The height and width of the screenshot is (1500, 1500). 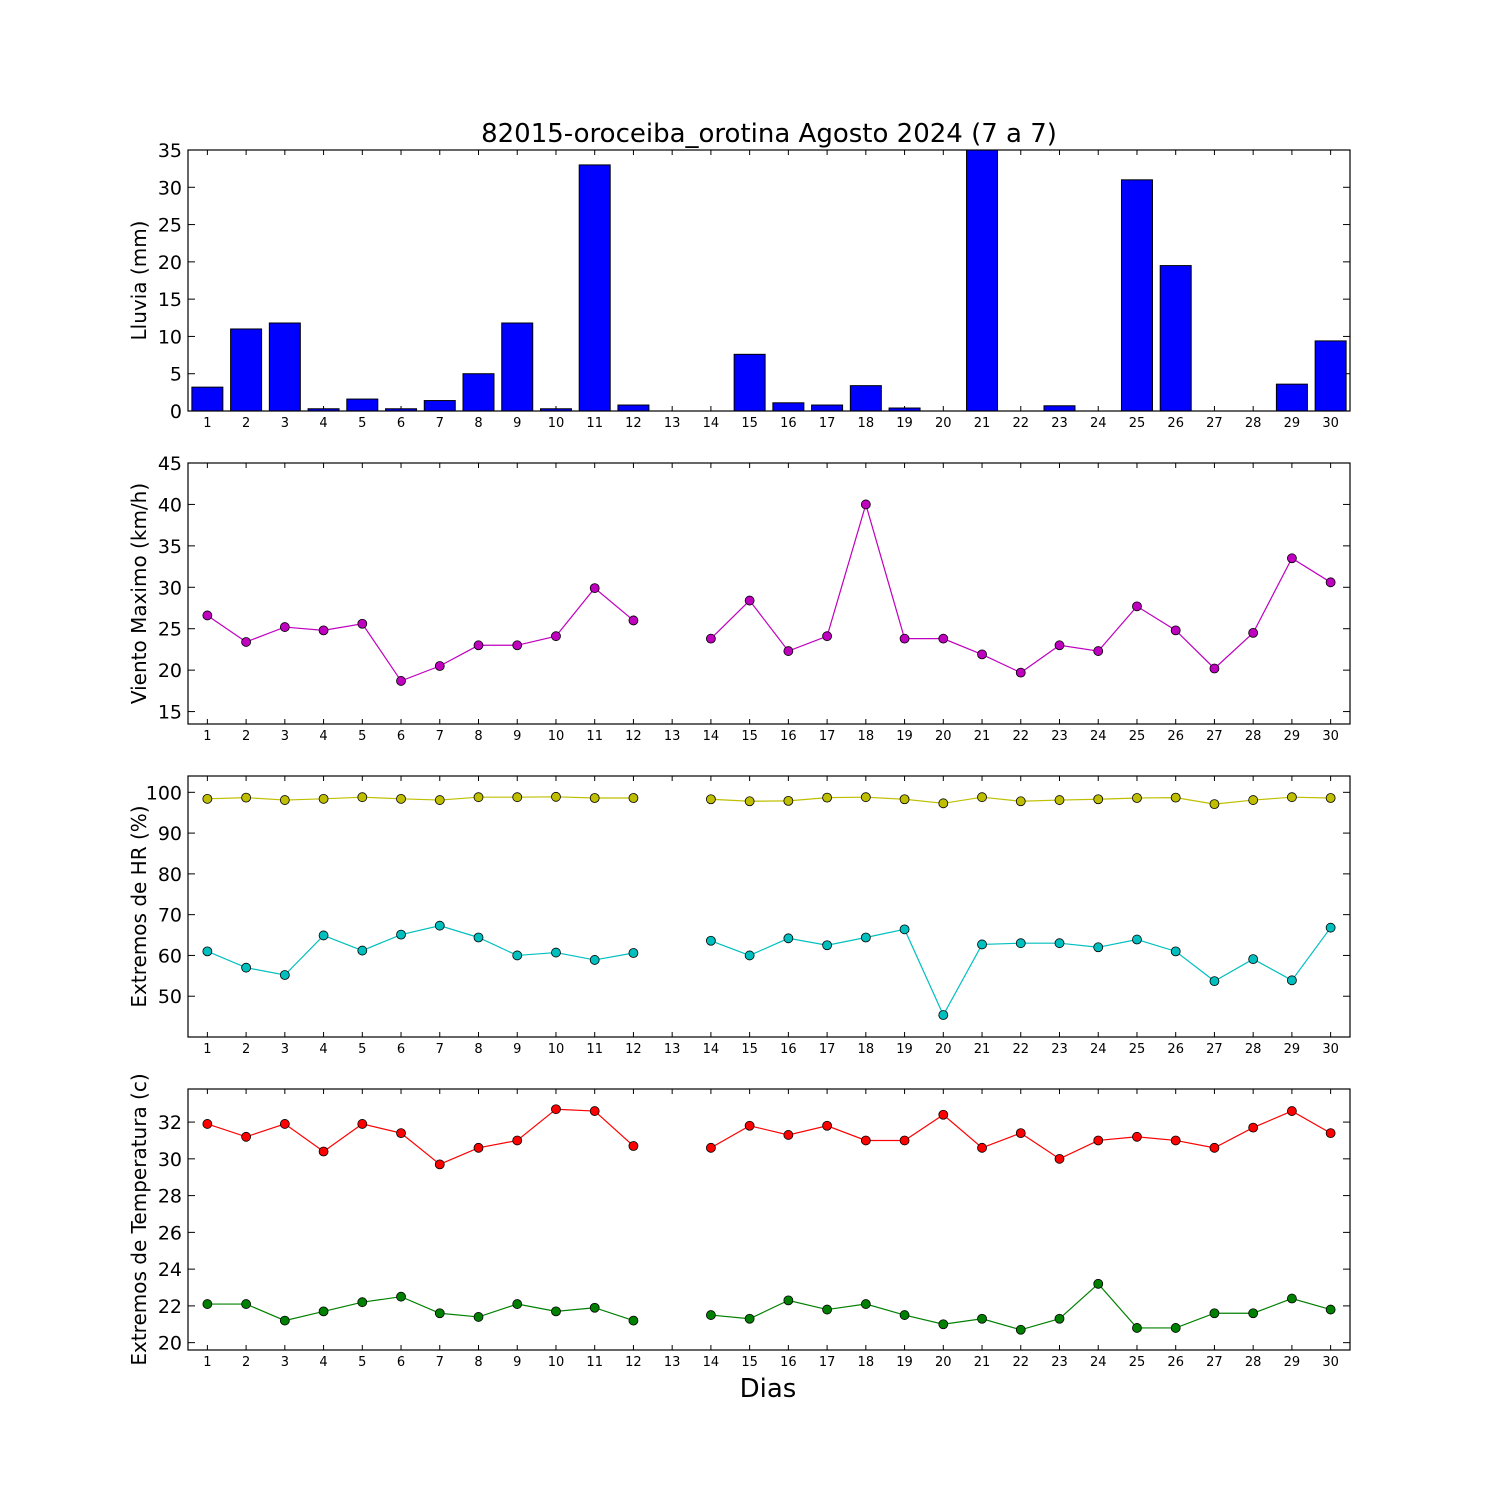 I want to click on x-tick-label: 13, so click(x=672, y=1362).